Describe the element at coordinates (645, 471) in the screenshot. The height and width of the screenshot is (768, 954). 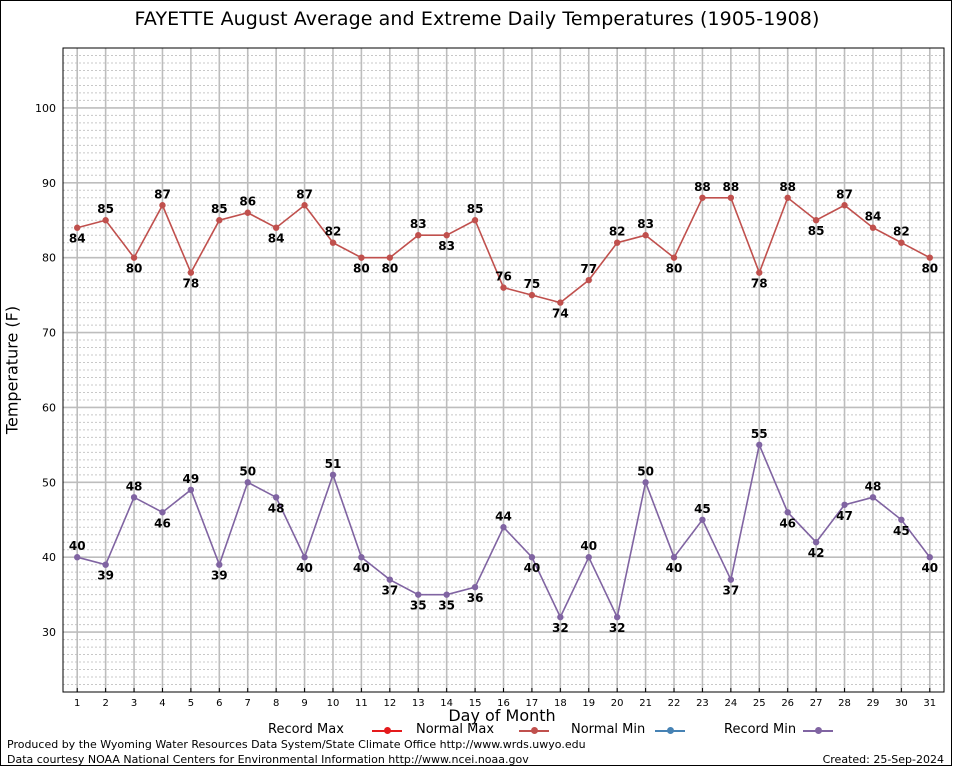
I see `data-label: 50` at that location.